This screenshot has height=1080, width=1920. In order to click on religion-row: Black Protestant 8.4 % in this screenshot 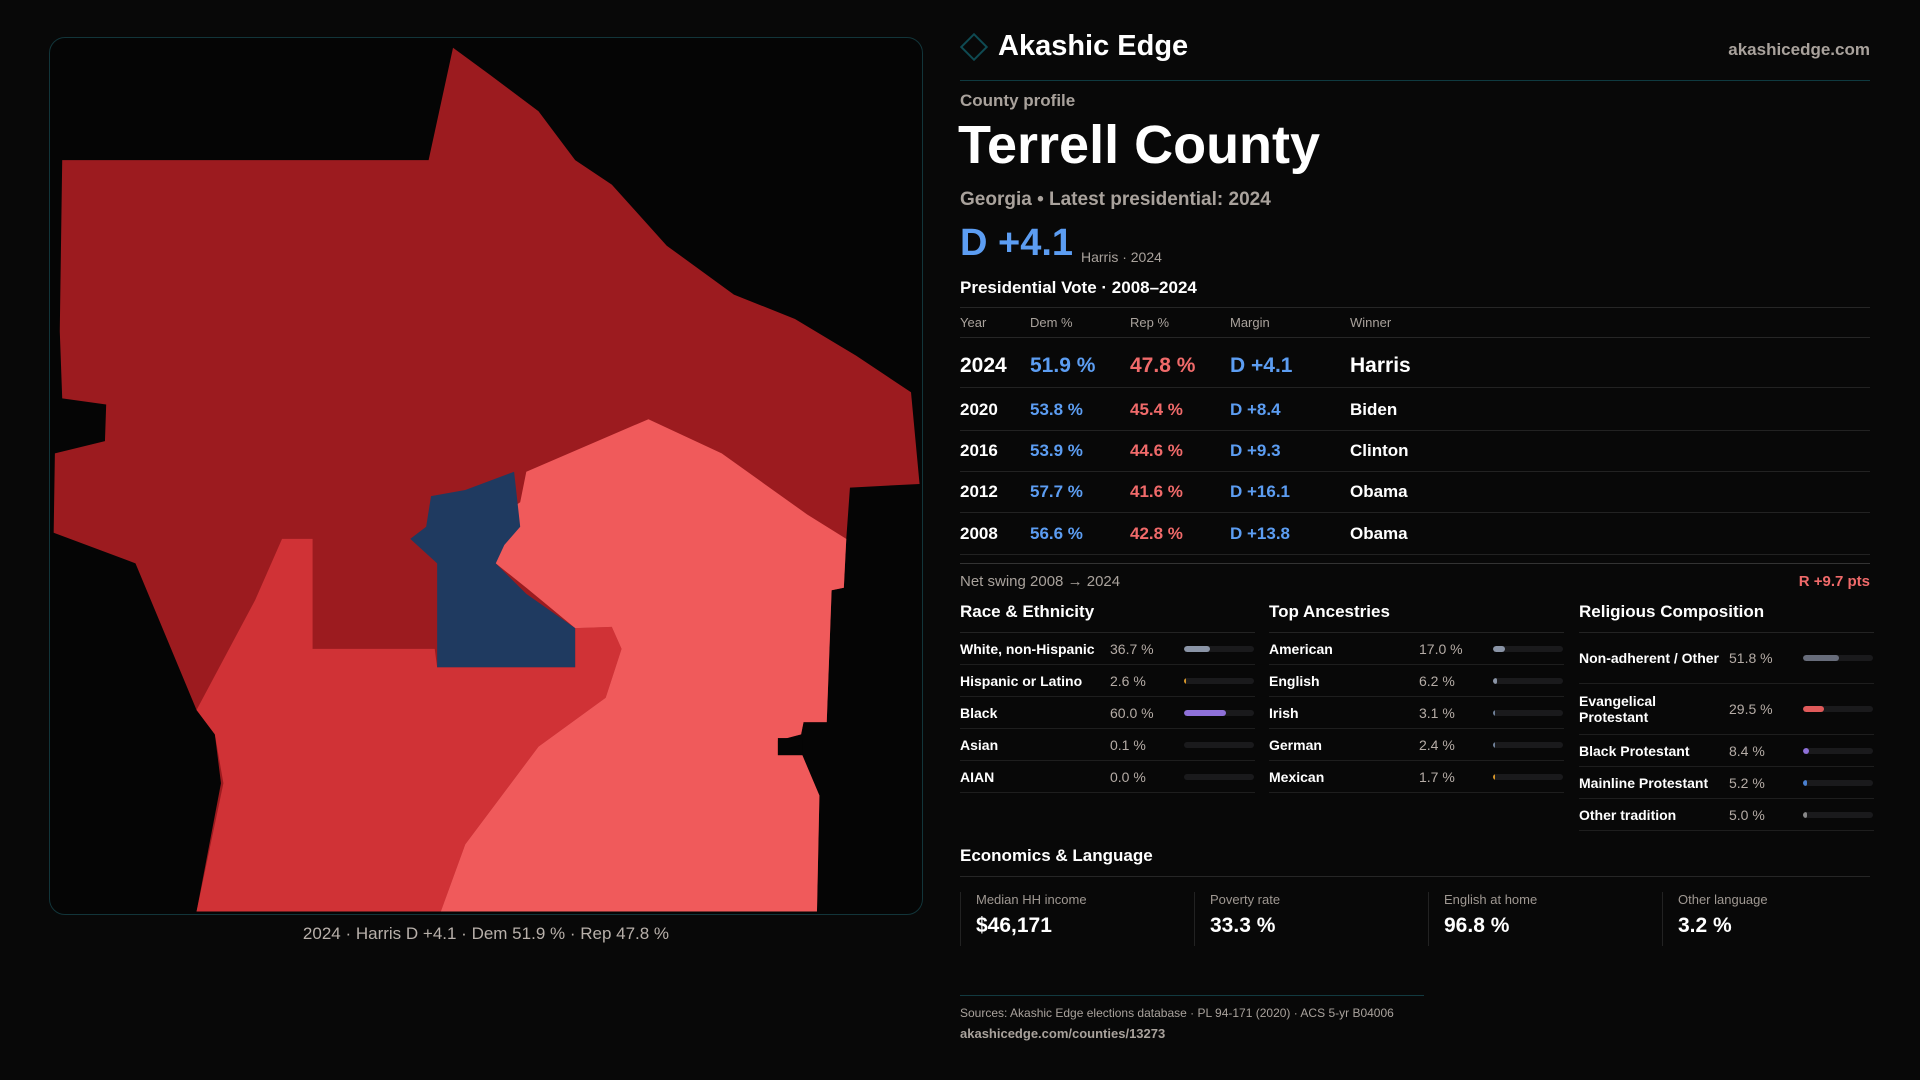, I will do `click(1726, 751)`.